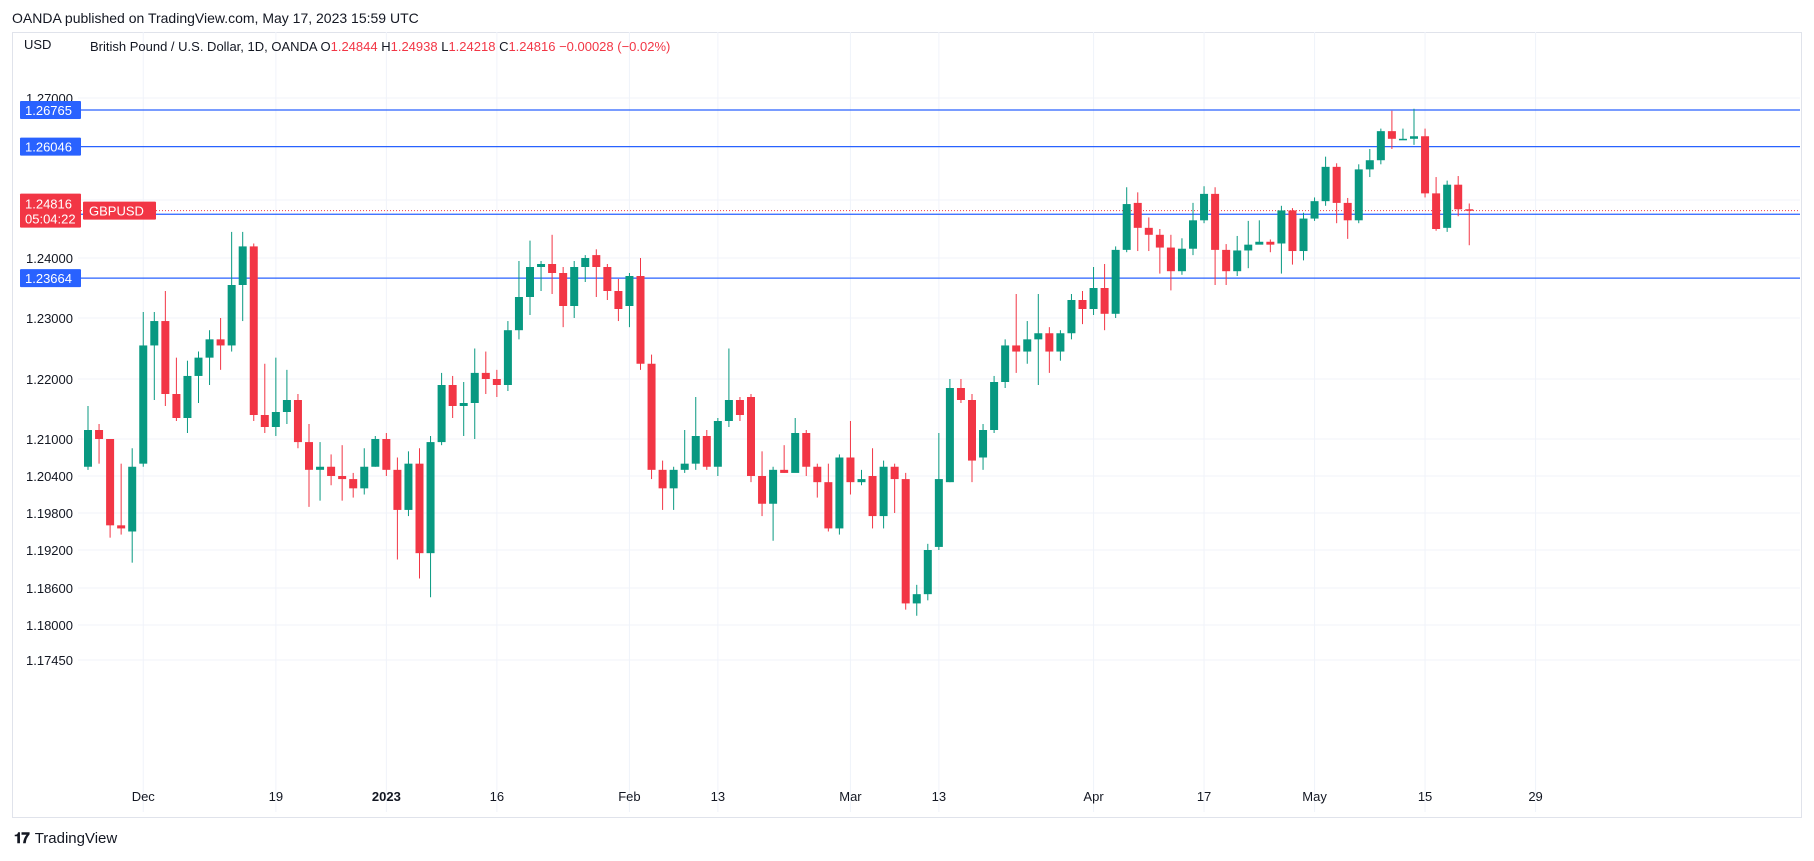 The width and height of the screenshot is (1814, 861). Describe the element at coordinates (116, 211) in the screenshot. I see `symbol-tag-label: GBPUSD` at that location.